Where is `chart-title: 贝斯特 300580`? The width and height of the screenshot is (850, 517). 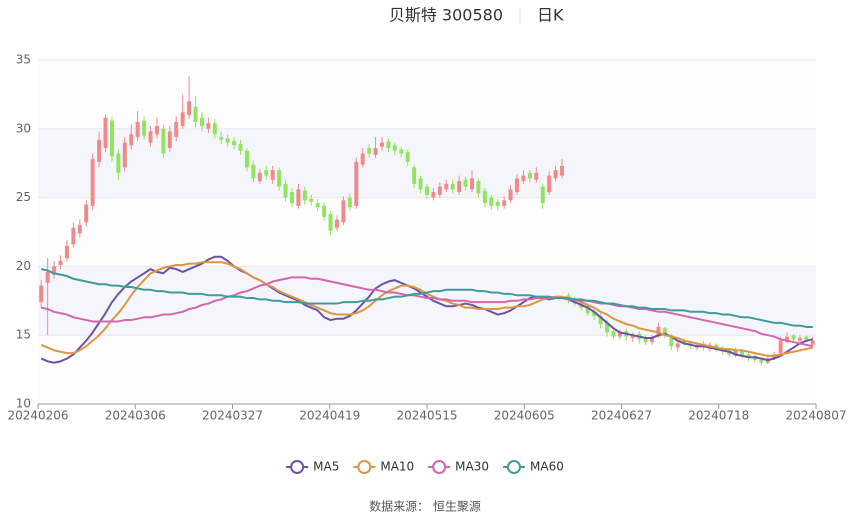
chart-title: 贝斯特 300580 is located at coordinates (446, 15).